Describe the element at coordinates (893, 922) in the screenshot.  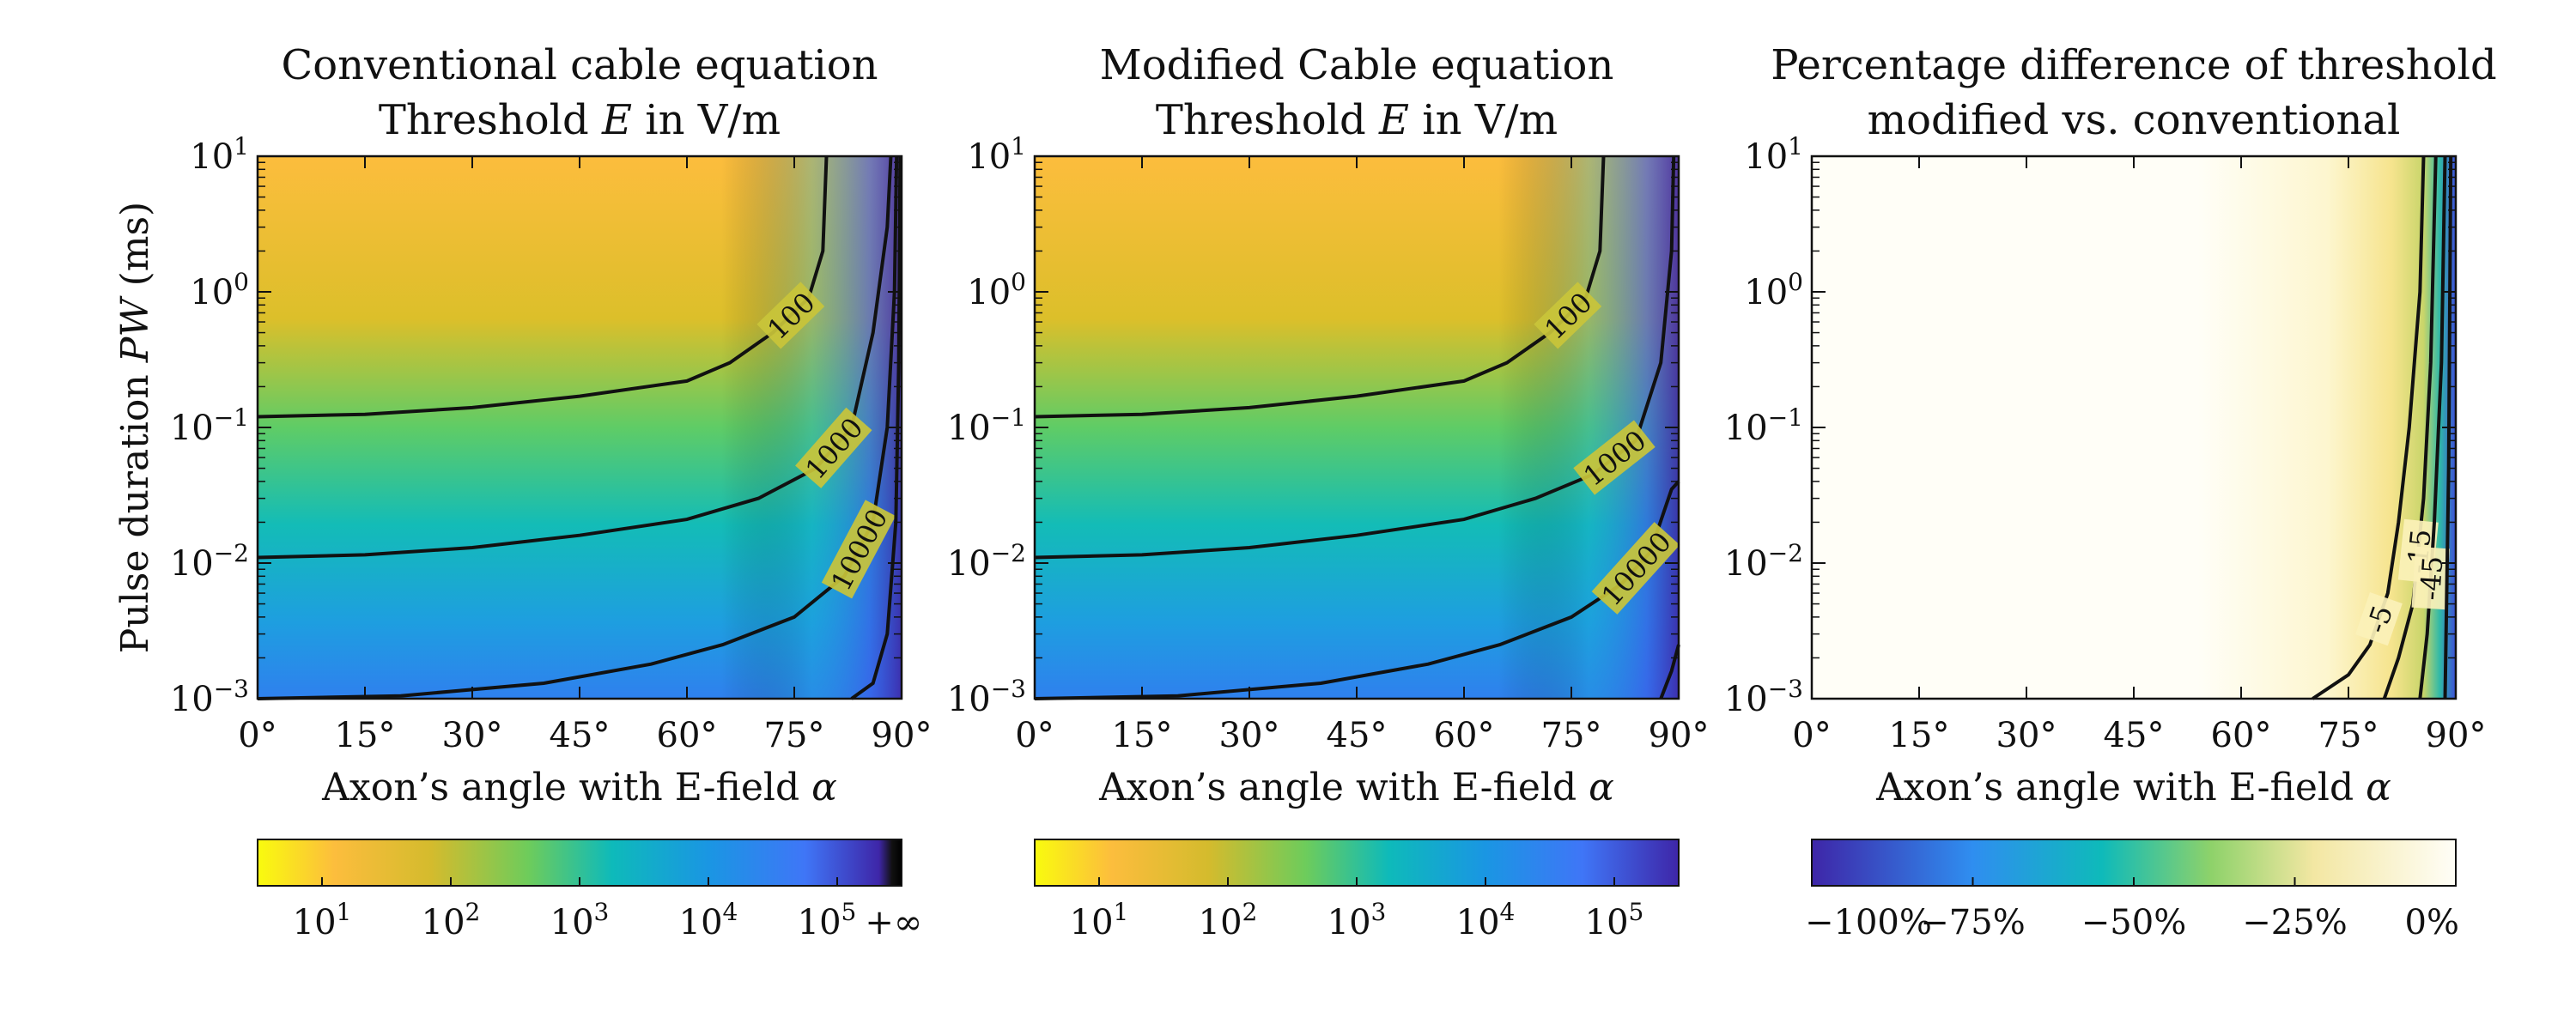
I see `colorbar-tick-label: +∞` at that location.